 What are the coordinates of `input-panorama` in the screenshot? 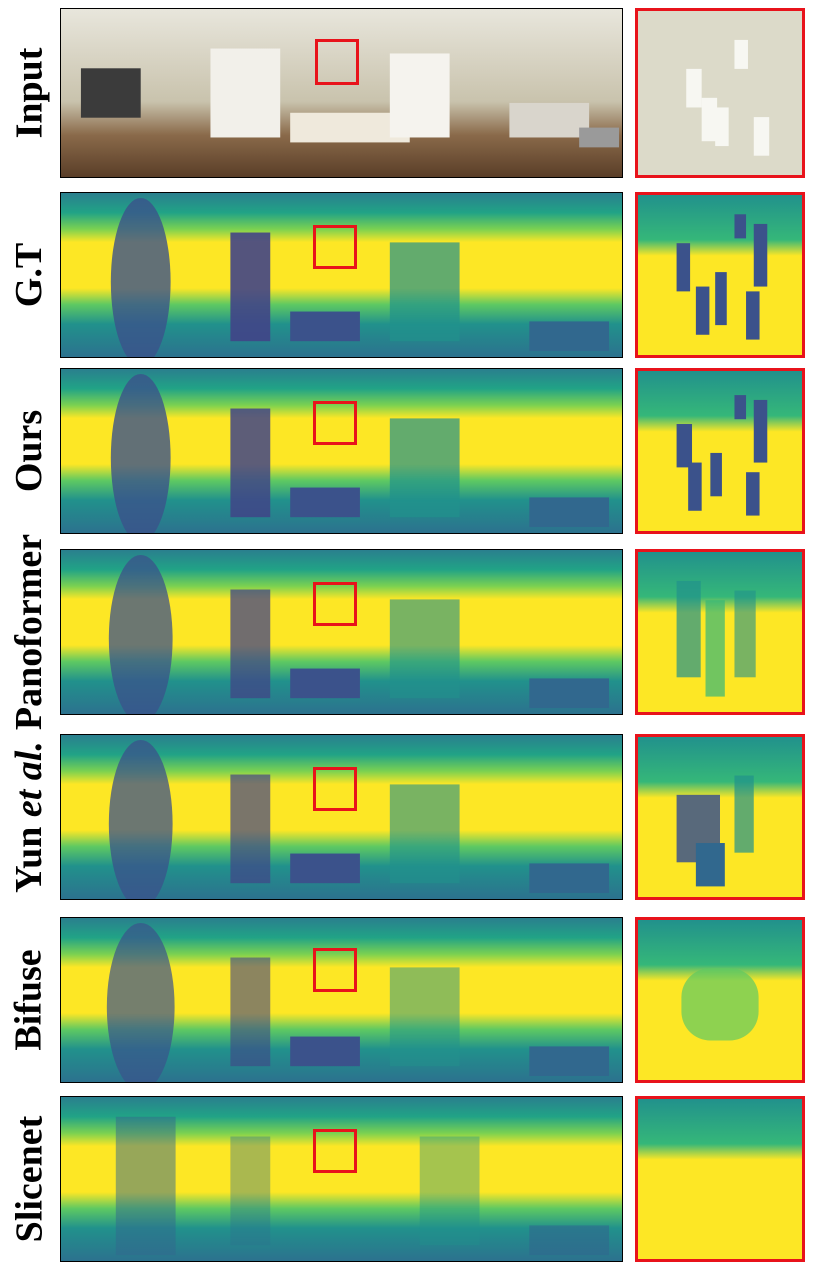 It's located at (341, 93).